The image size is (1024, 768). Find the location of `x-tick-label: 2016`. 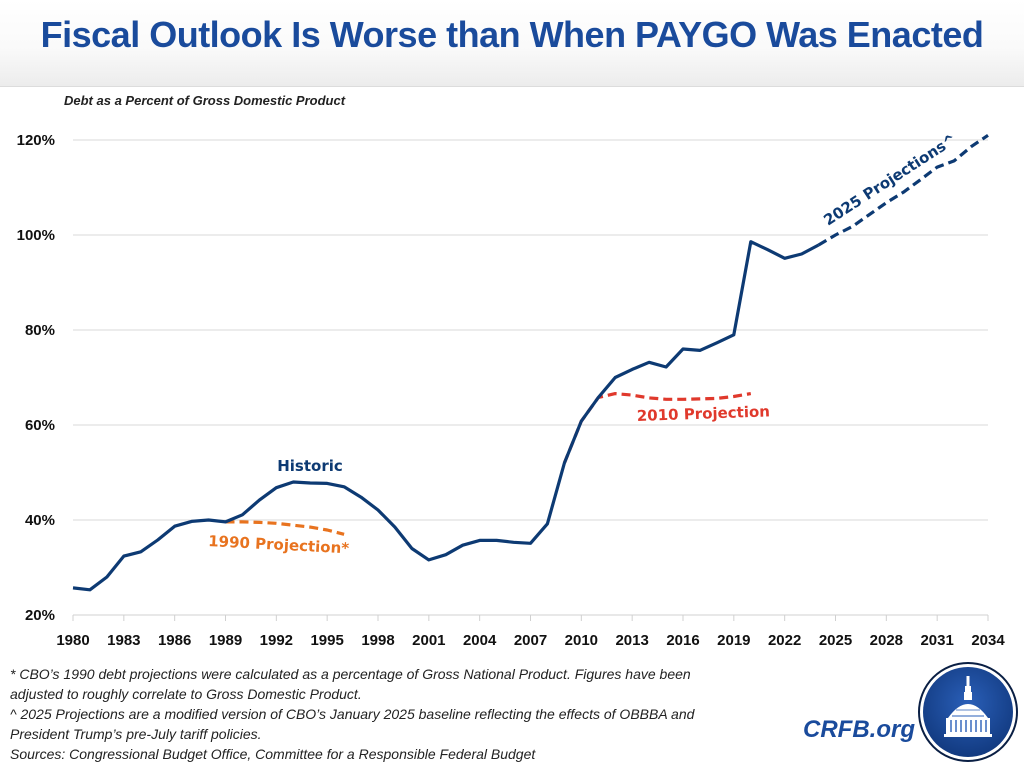

x-tick-label: 2016 is located at coordinates (682, 640).